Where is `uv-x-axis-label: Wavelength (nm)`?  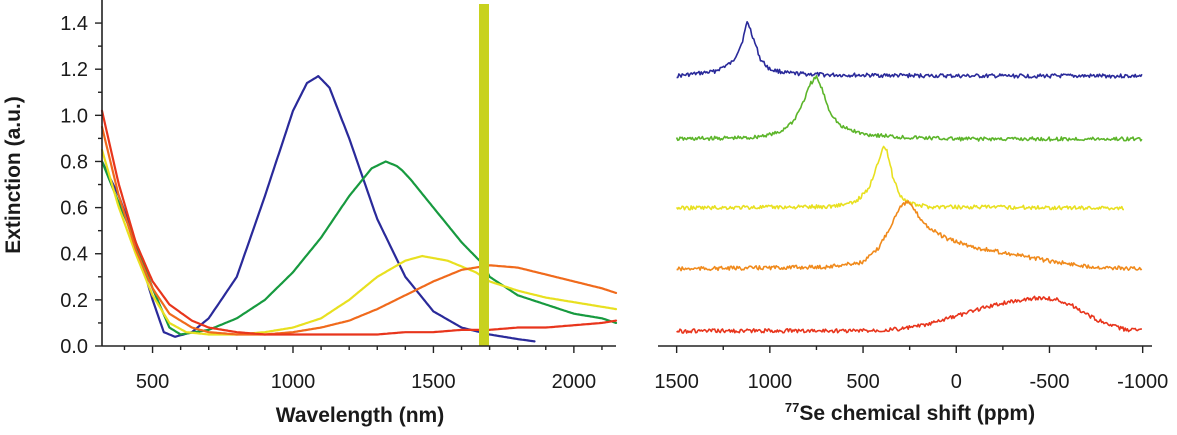 uv-x-axis-label: Wavelength (nm) is located at coordinates (360, 415).